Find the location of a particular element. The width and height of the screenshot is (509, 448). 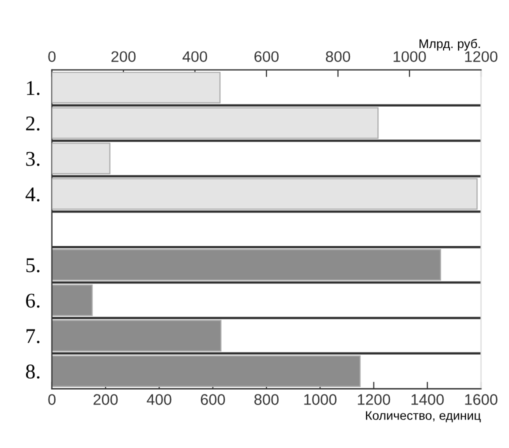

x-tick-label: 0 is located at coordinates (52, 399).